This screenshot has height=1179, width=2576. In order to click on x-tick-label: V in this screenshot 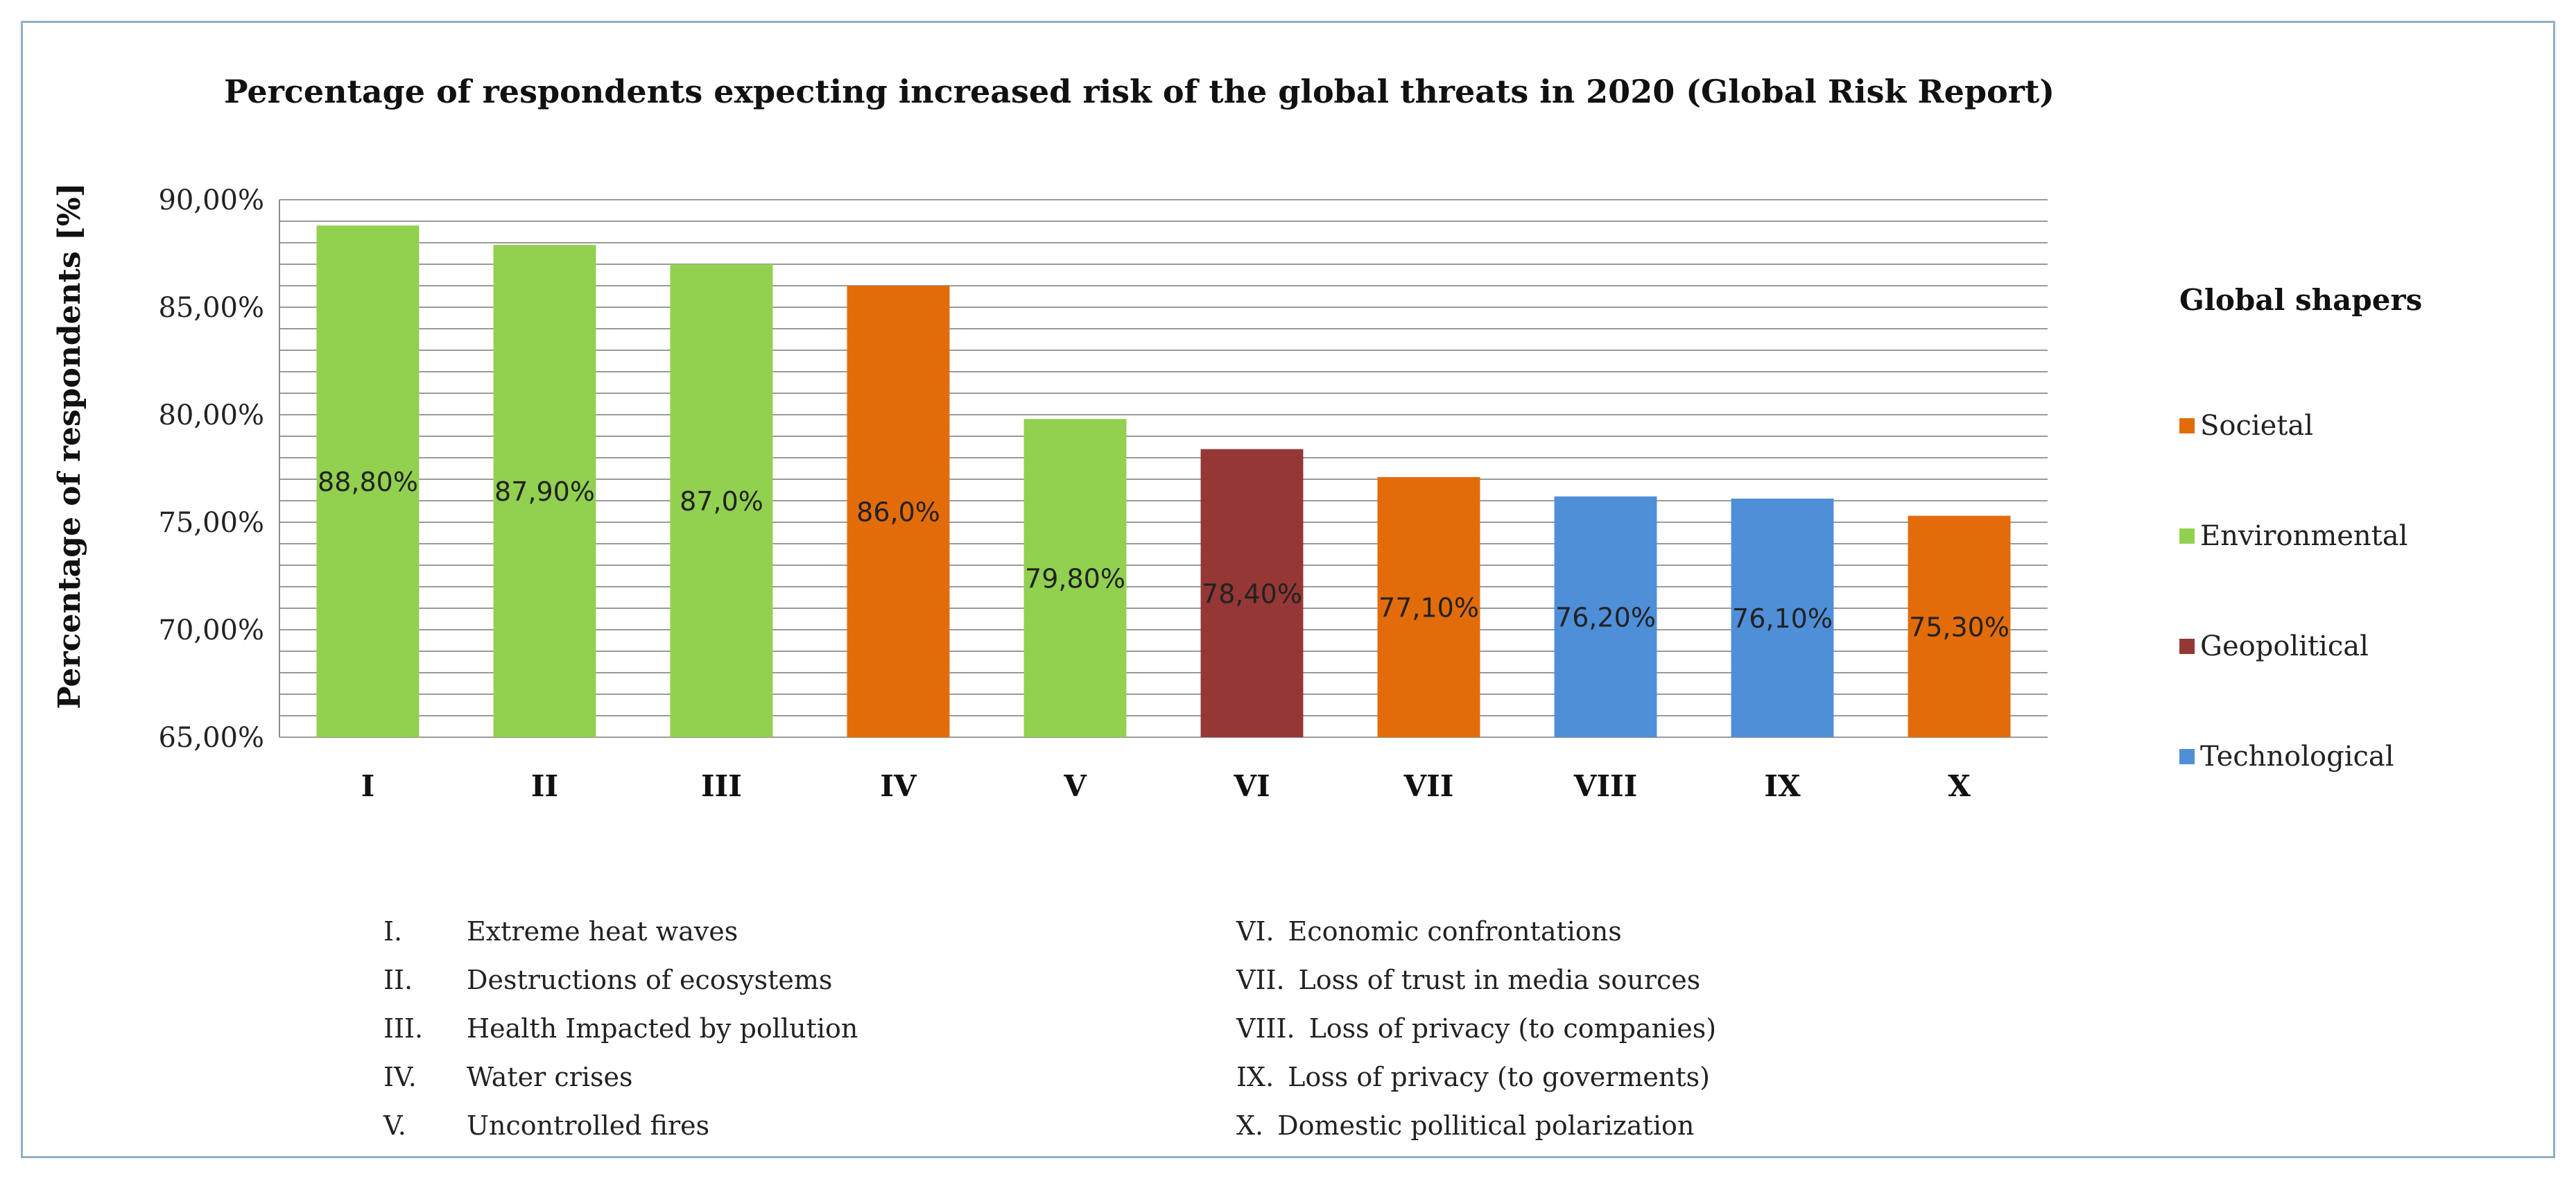, I will do `click(1075, 786)`.